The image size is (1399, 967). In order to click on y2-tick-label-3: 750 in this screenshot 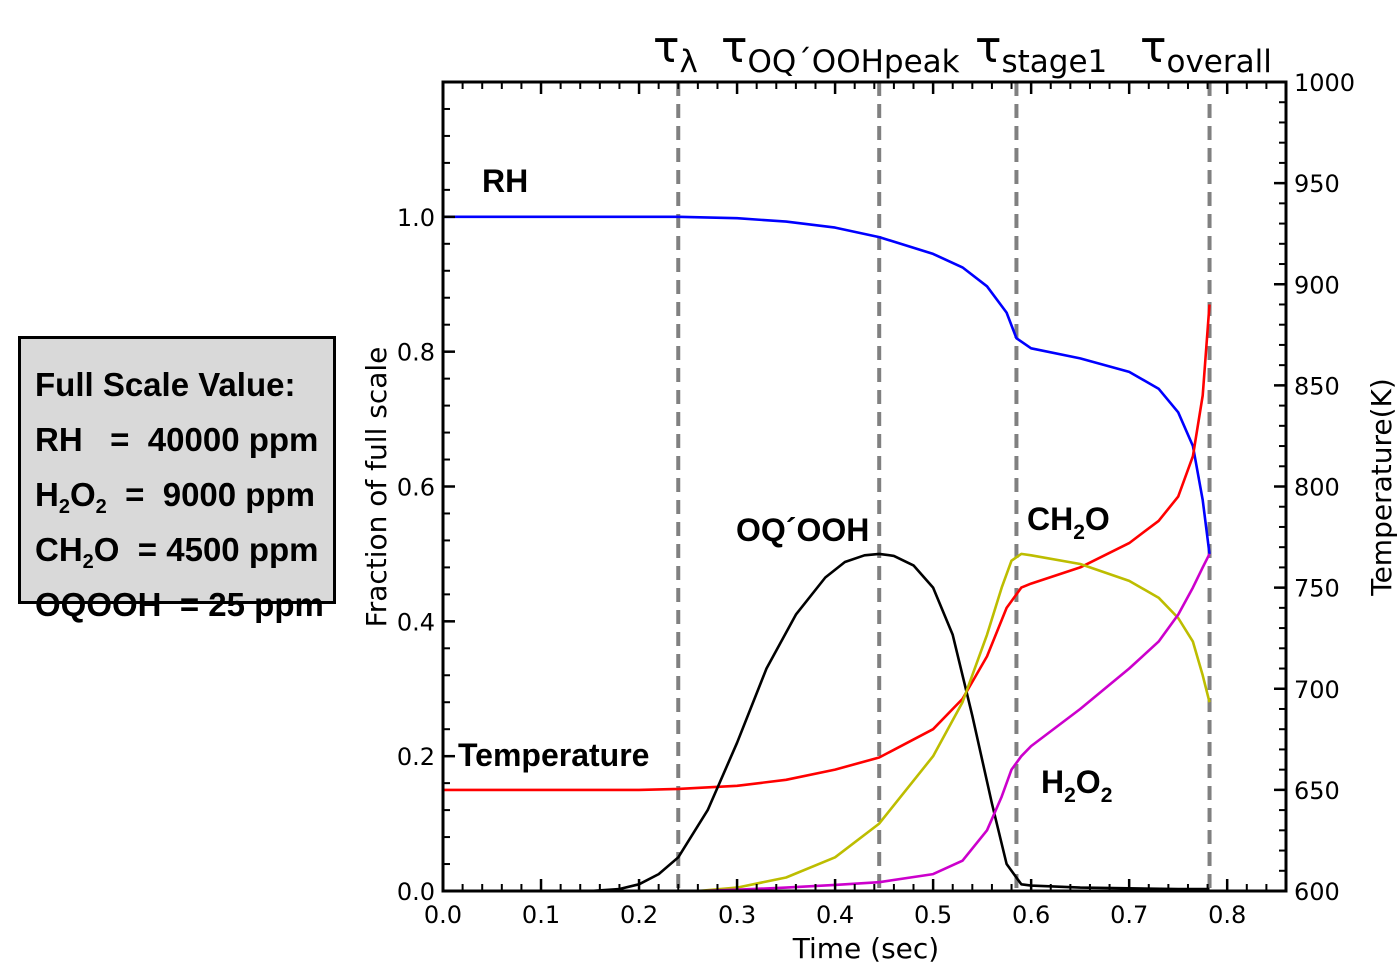, I will do `click(1317, 589)`.